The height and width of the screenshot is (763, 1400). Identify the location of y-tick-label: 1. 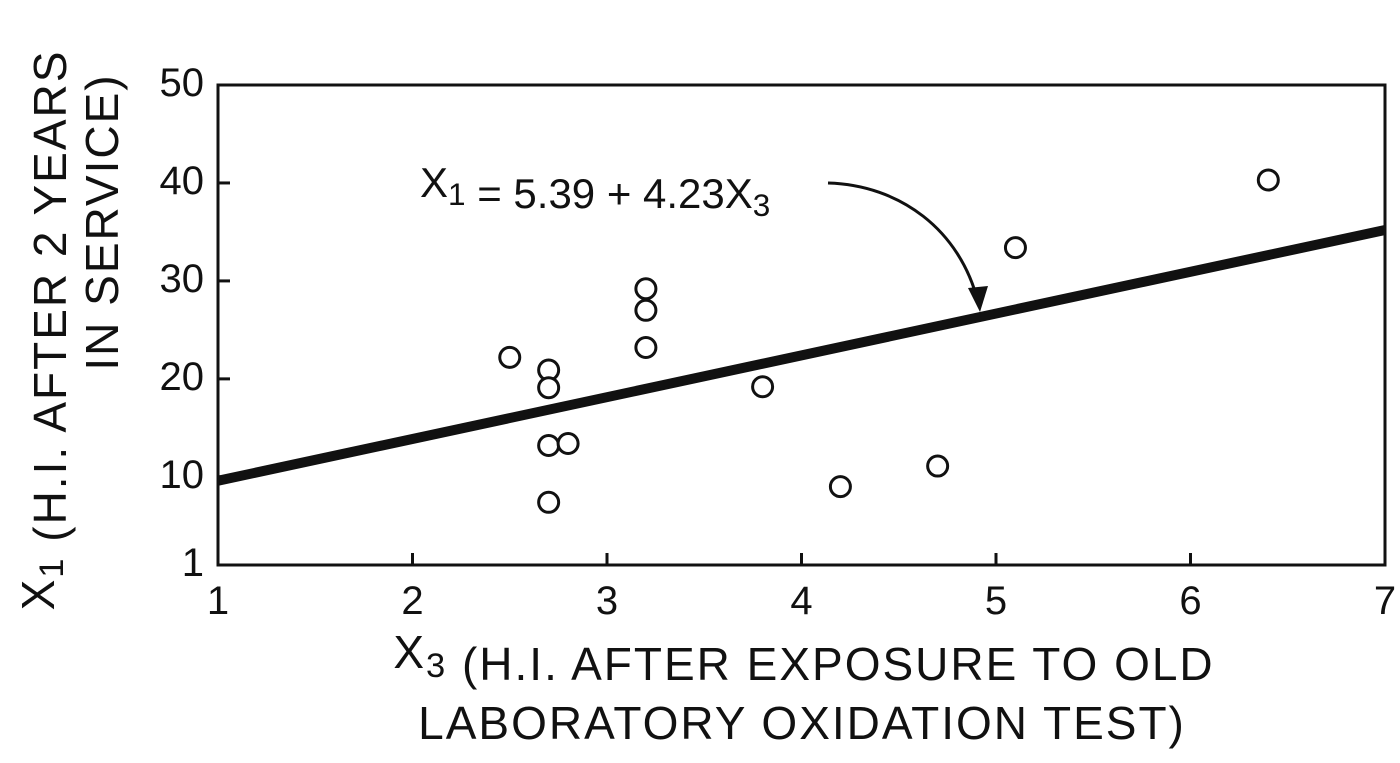
(193, 563).